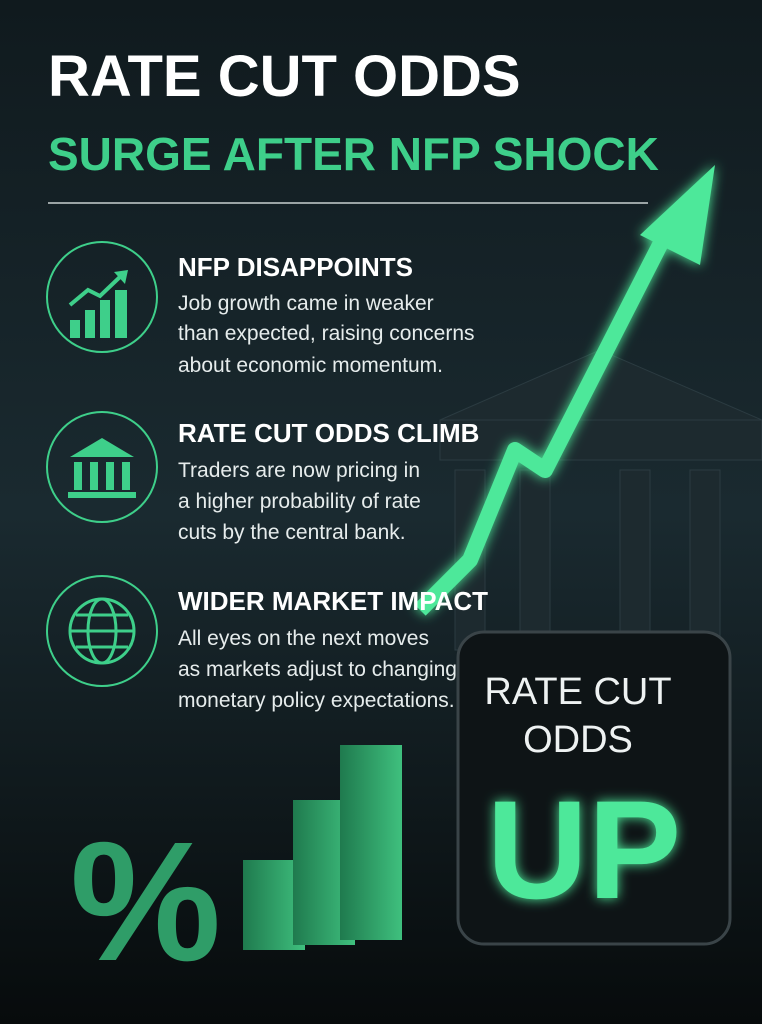 The height and width of the screenshot is (1024, 762). I want to click on sign-text: ODDS, so click(578, 740).